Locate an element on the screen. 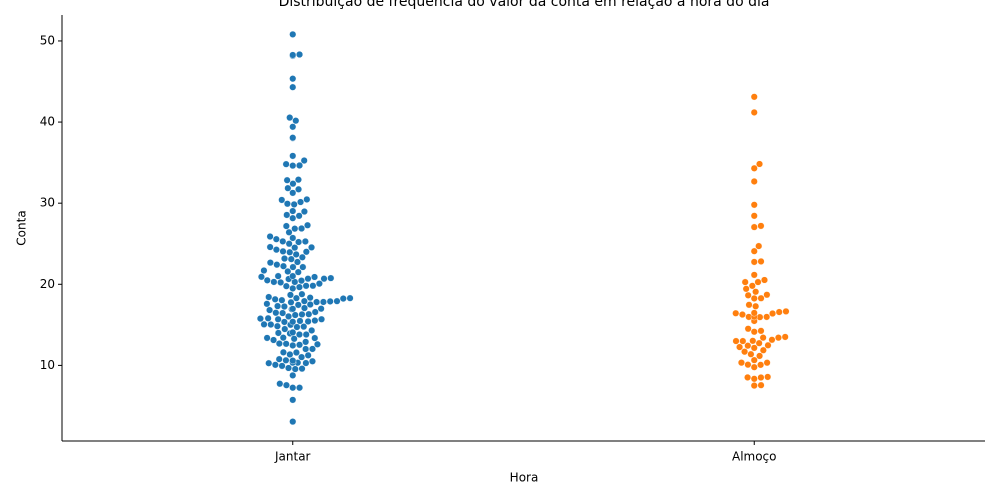 The height and width of the screenshot is (500, 1000). x-tick-label: Almoço is located at coordinates (754, 457).